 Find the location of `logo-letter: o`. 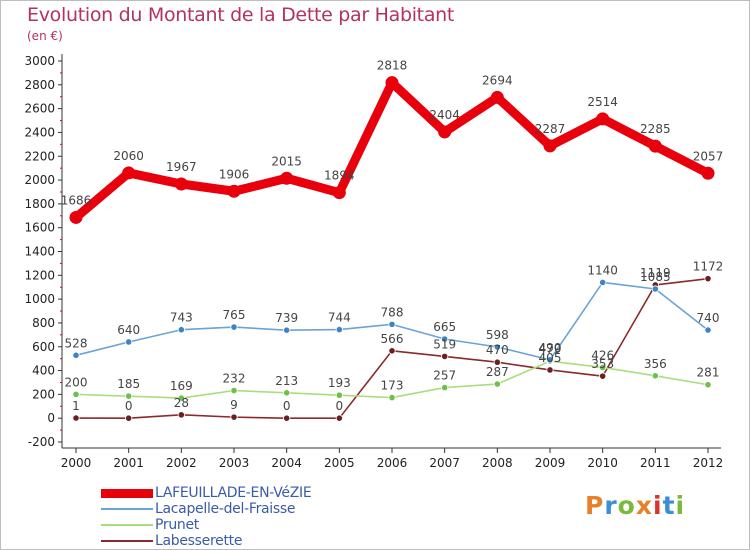

logo-letter: o is located at coordinates (626, 505).